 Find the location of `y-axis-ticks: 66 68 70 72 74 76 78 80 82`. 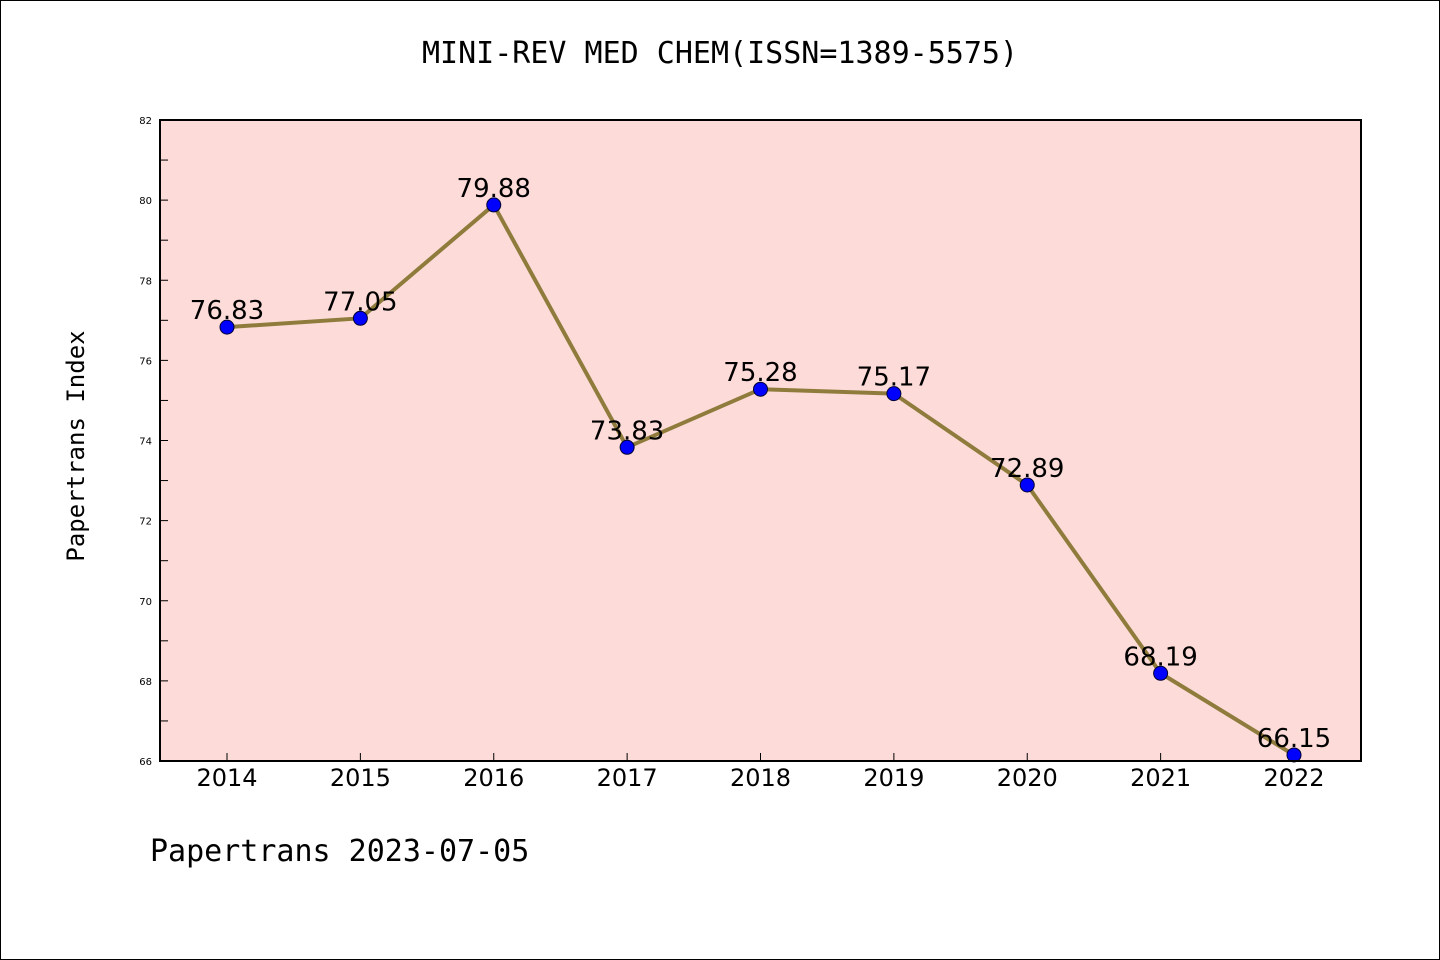

y-axis-ticks: 66 68 70 72 74 76 78 80 82 is located at coordinates (153, 442).